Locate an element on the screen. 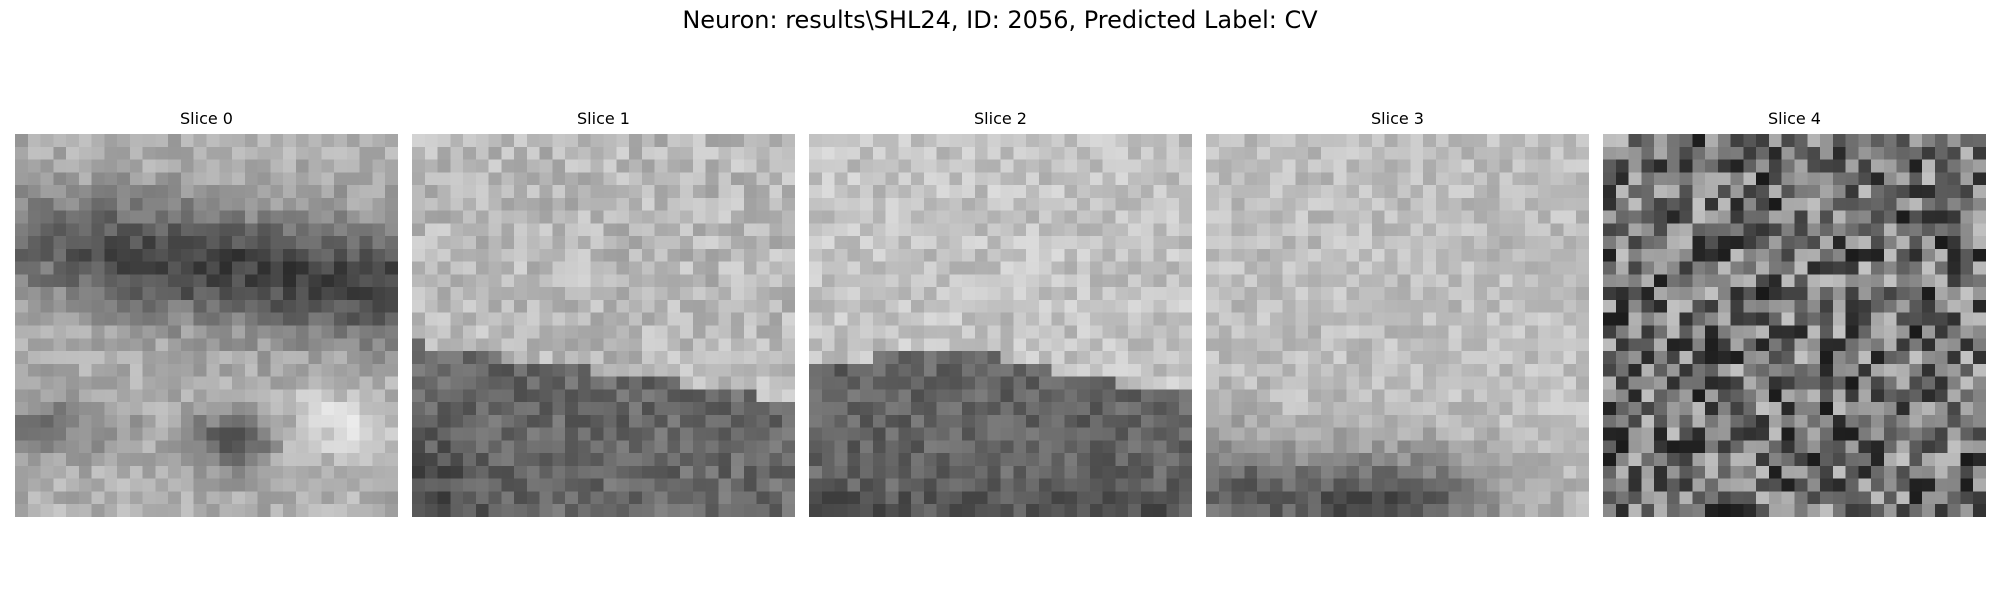 This screenshot has width=2000, height=600. slice-4-image is located at coordinates (1794, 325).